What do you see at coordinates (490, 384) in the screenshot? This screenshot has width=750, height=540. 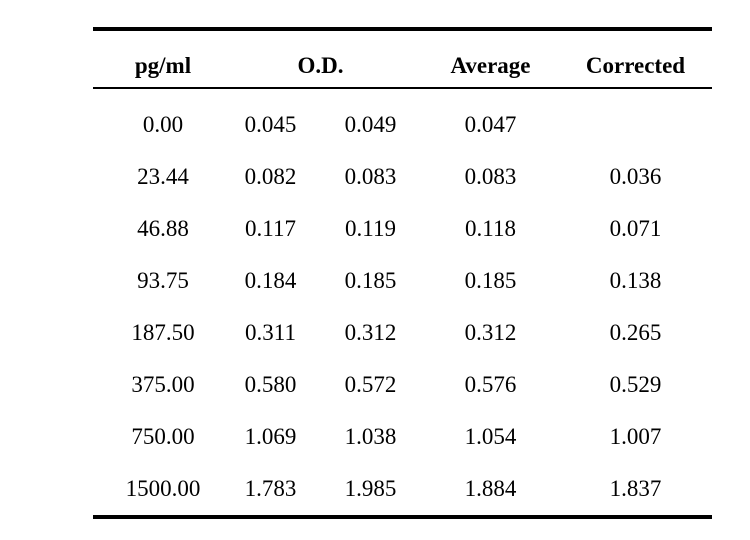 I see `cell-average: 0.576` at bounding box center [490, 384].